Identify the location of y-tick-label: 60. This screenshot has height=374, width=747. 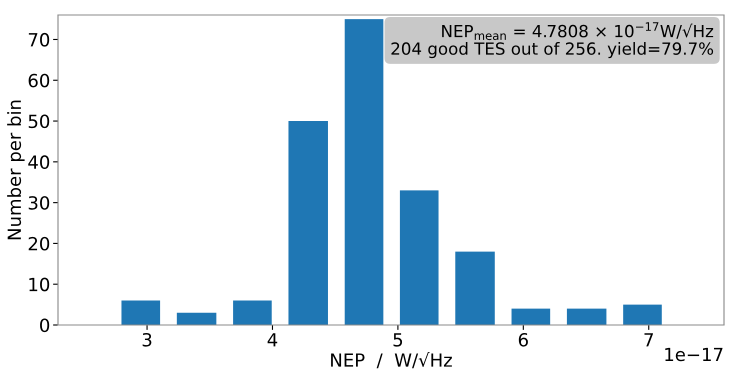
(39, 81).